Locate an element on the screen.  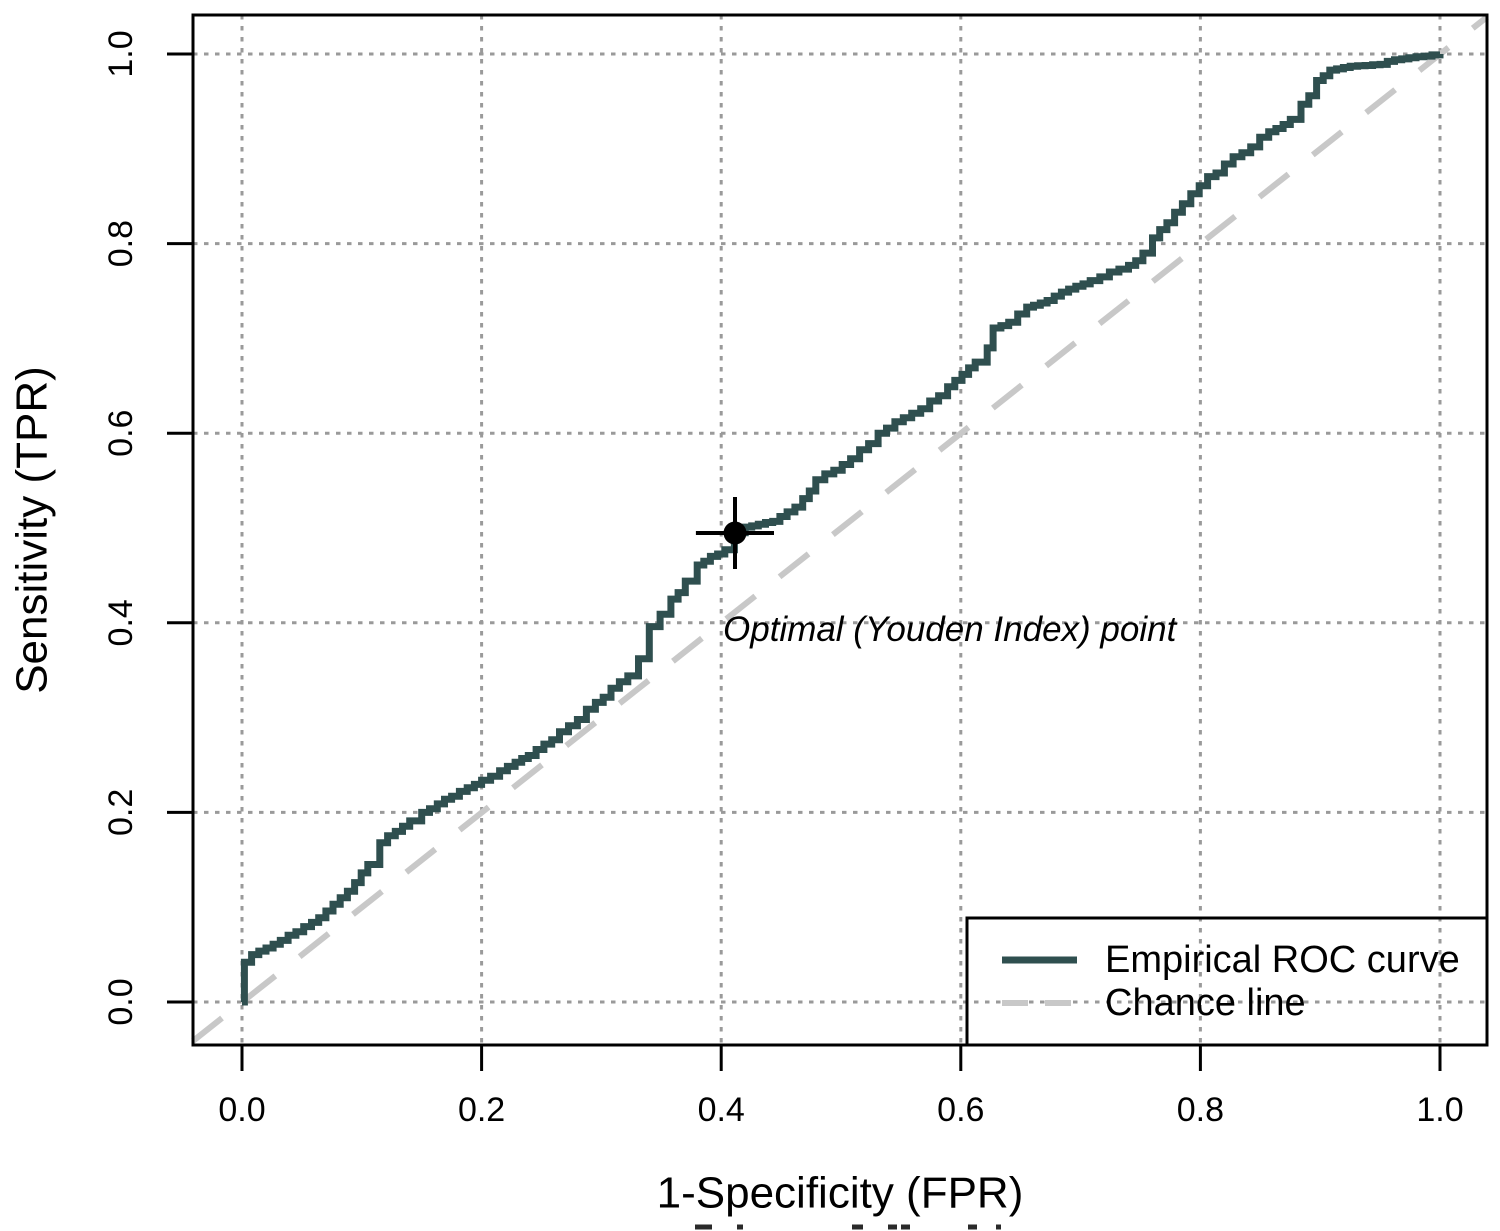
y-tick-label: 0.2 is located at coordinates (121, 812).